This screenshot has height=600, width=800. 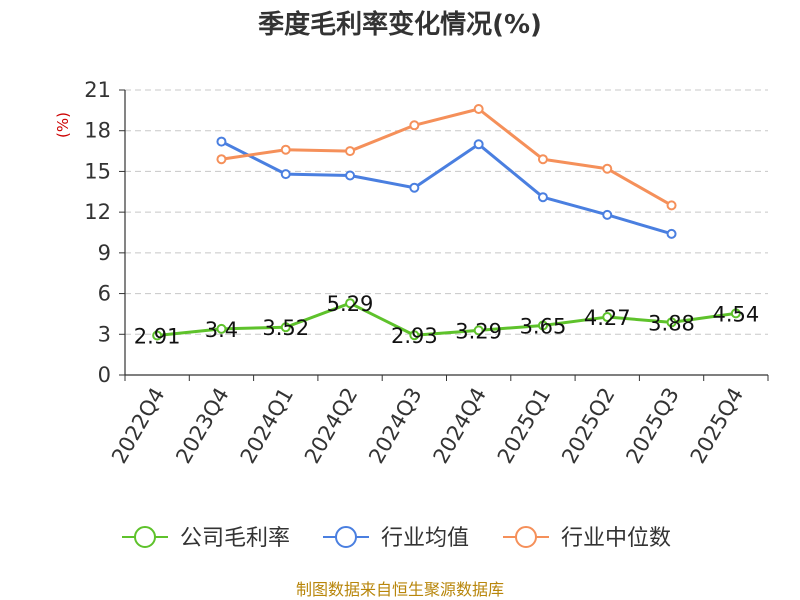 I want to click on data-label: 3.4, so click(x=221, y=330).